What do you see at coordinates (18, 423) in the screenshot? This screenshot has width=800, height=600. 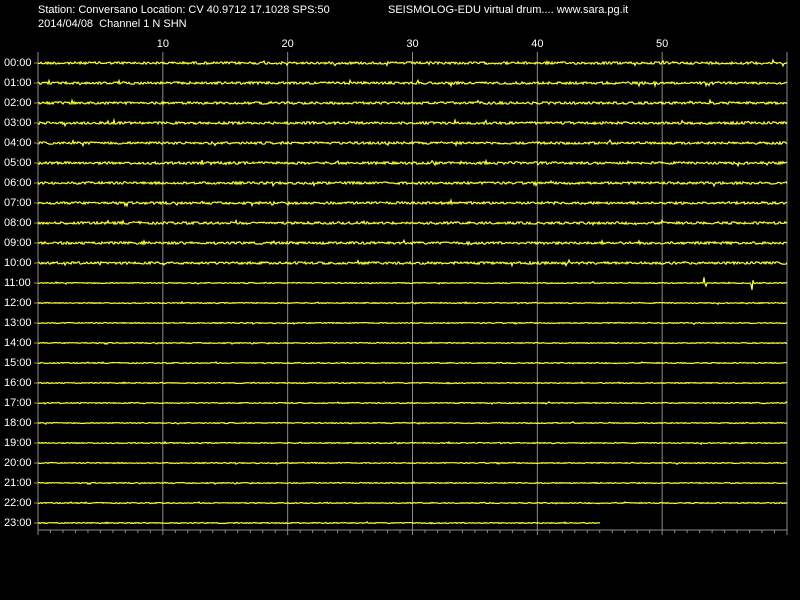 I see `hour-label: 18:00` at bounding box center [18, 423].